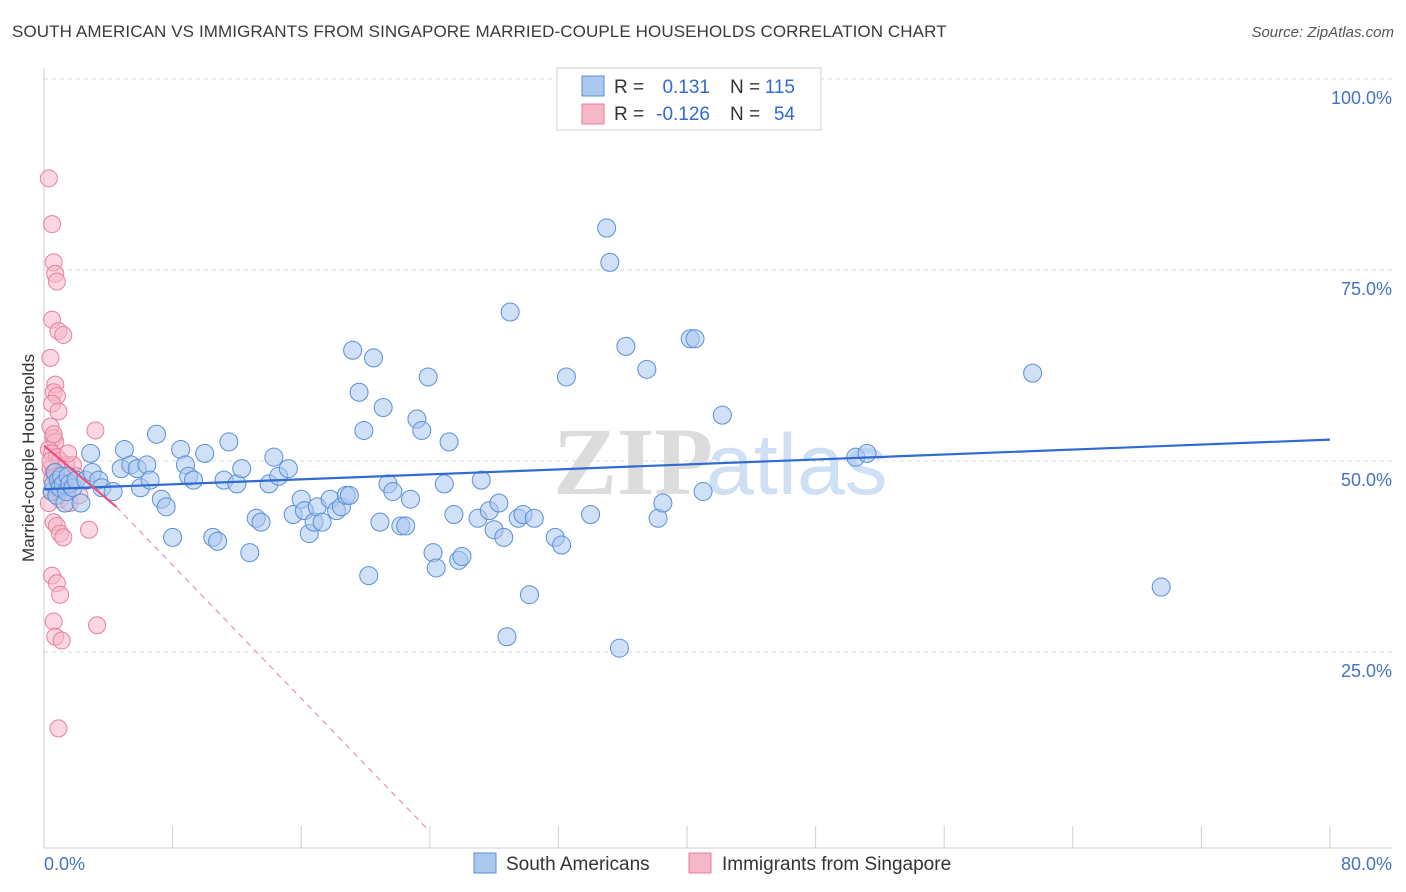 The height and width of the screenshot is (892, 1406). Describe the element at coordinates (1361, 384) in the screenshot. I see `y-tick-labels: 100.0% 75.0% 50.0% 25.0%` at that location.